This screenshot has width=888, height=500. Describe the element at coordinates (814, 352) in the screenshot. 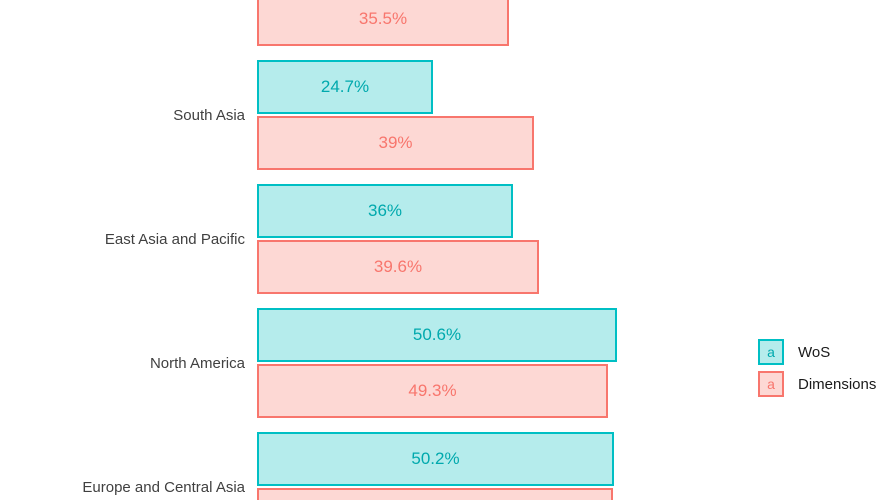

I see `legend-label-wos: WoS` at that location.